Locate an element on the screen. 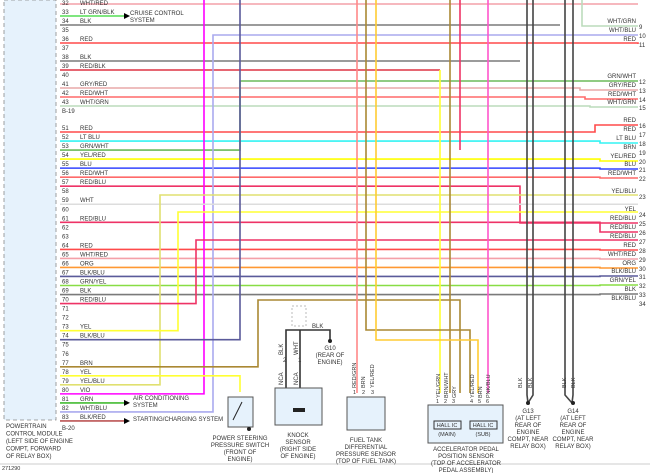 The height and width of the screenshot is (473, 650). pin-number: 32 is located at coordinates (65, 4).